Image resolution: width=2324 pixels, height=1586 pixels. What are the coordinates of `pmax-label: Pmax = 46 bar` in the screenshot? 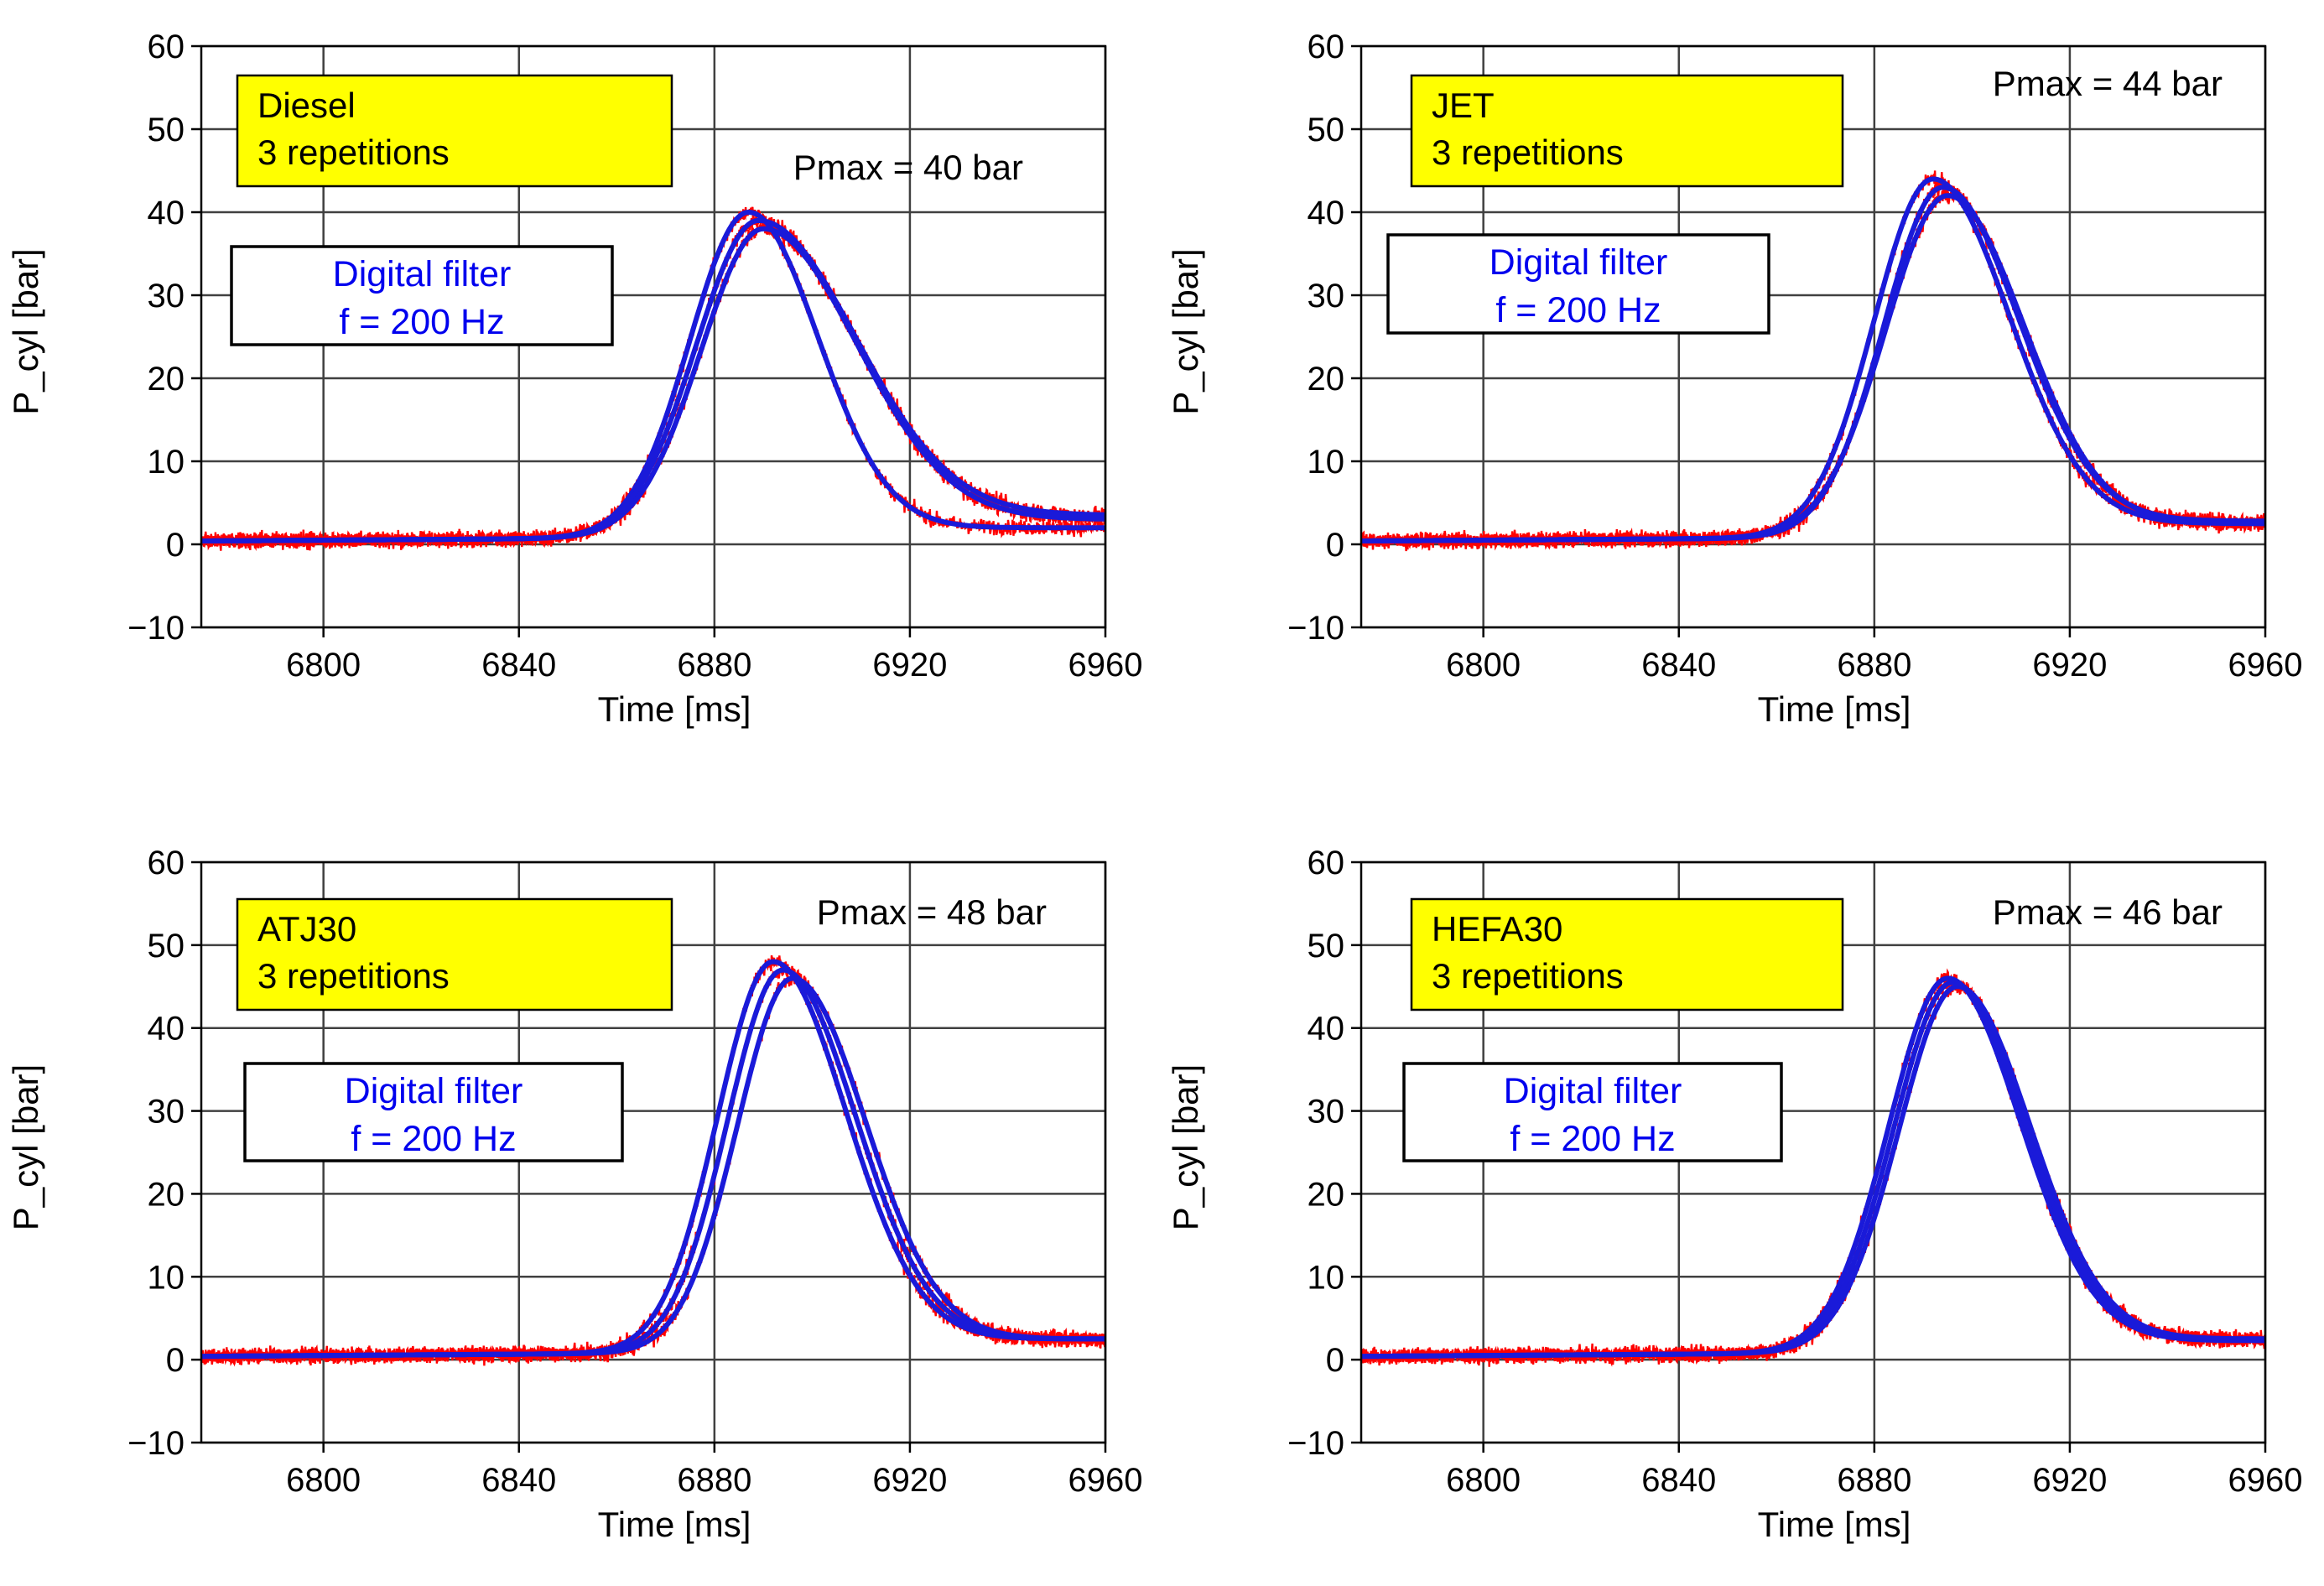 It's located at (2108, 912).